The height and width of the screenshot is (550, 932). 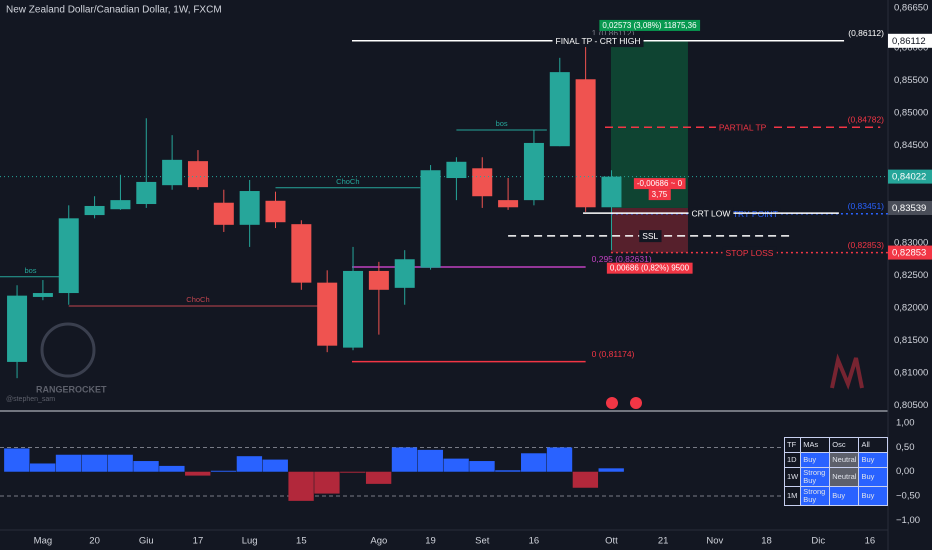 I want to click on indicator-y-tick-label: 0,00, so click(x=905, y=471).